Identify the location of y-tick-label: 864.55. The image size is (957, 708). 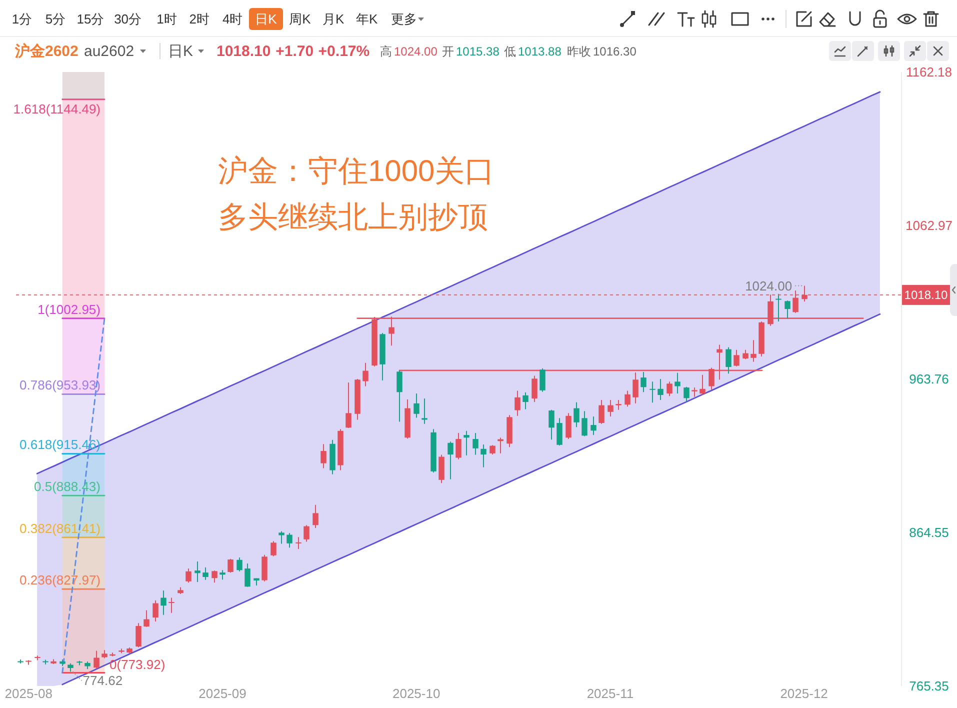
(929, 532).